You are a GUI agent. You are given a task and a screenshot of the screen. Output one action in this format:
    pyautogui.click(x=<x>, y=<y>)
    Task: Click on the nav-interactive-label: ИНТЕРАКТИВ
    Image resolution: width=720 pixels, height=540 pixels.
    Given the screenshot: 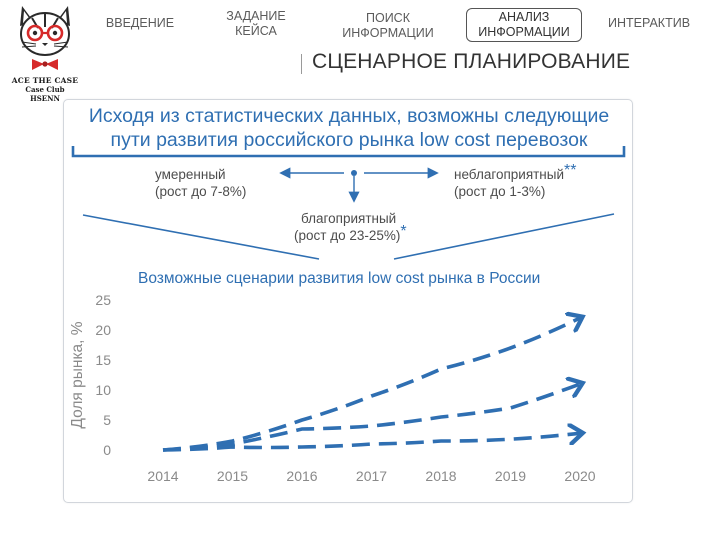 What is the action you would take?
    pyautogui.click(x=649, y=23)
    